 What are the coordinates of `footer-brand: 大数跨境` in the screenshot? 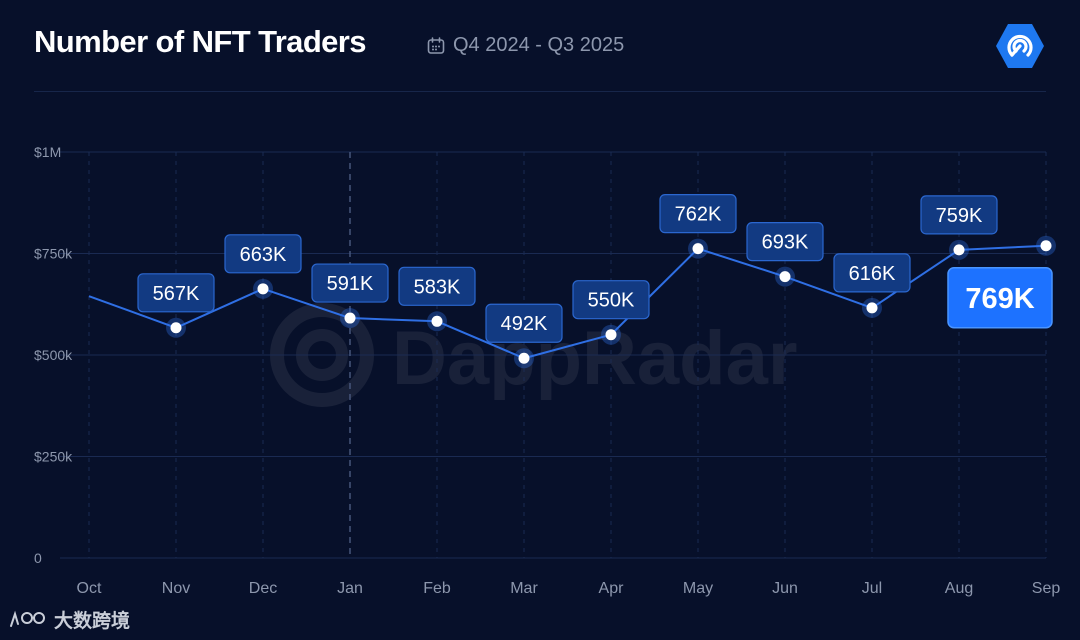 It's located at (69, 619).